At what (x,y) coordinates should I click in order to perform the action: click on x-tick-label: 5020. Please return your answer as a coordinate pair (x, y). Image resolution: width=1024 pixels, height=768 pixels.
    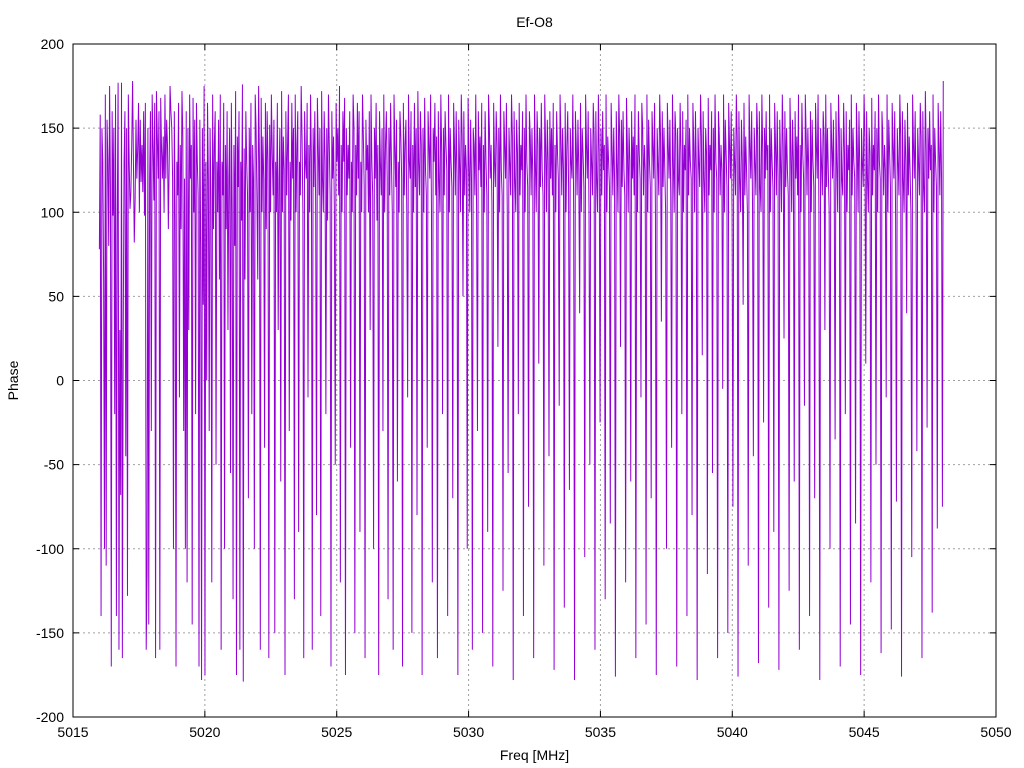
    Looking at the image, I should click on (204, 732).